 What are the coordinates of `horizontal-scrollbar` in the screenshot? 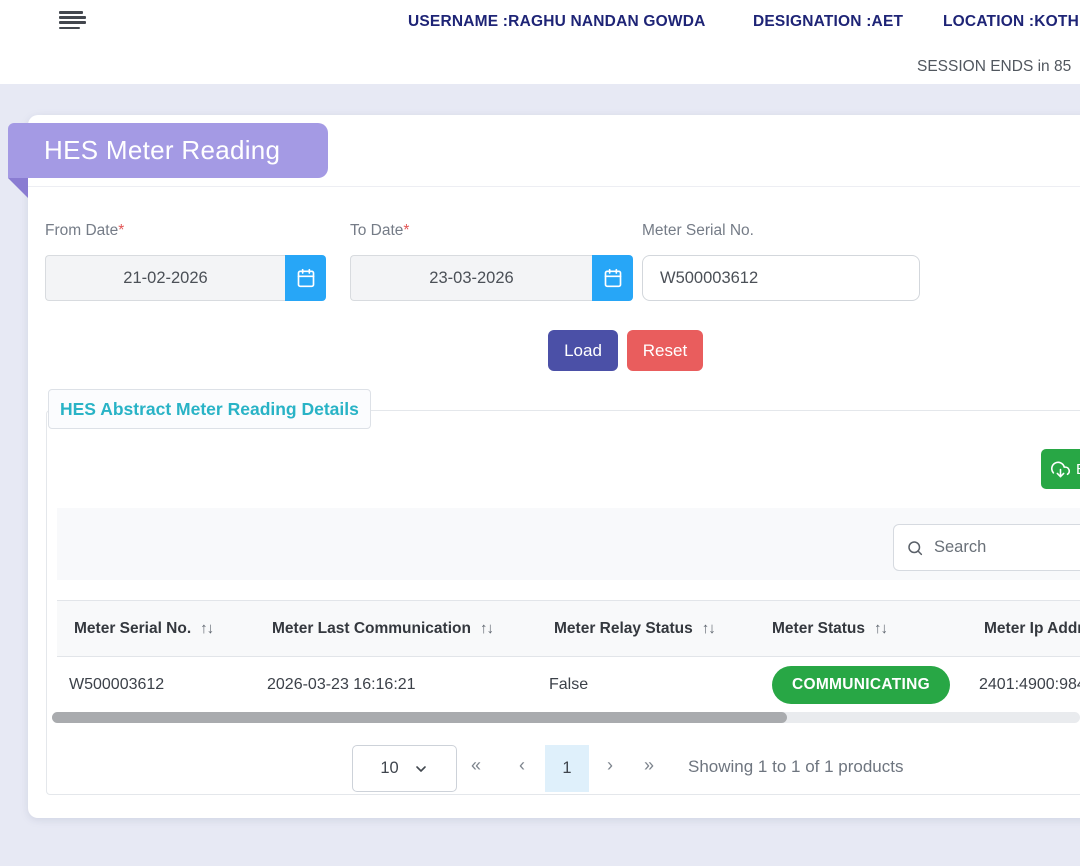 It's located at (566, 717).